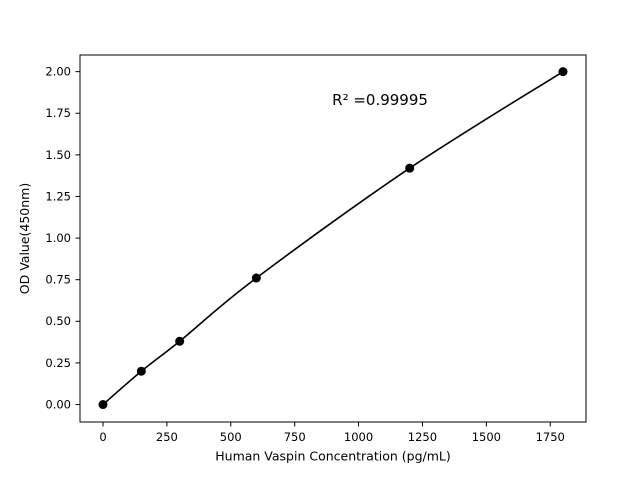 The image size is (640, 480). Describe the element at coordinates (58, 196) in the screenshot. I see `y-tick-label: 1.25` at that location.